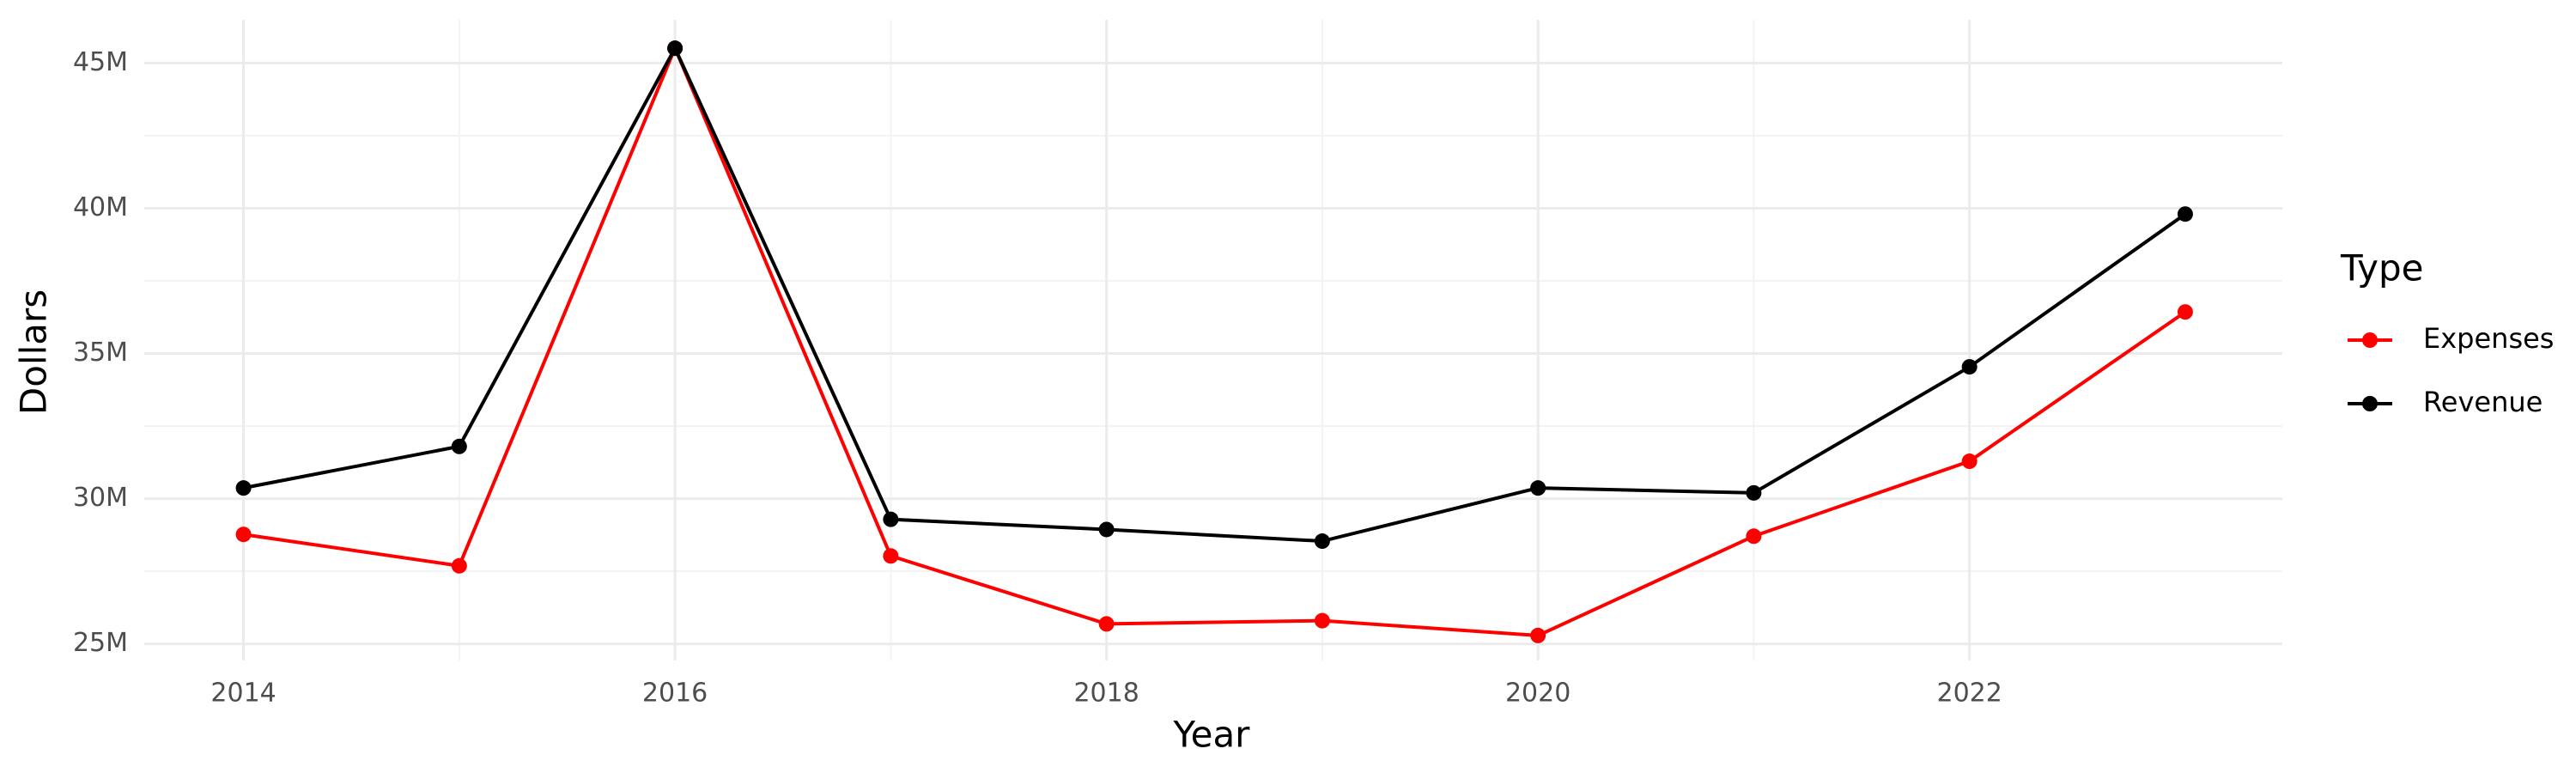 The image size is (2576, 773). Describe the element at coordinates (101, 353) in the screenshot. I see `y-tick-label: 35M` at that location.